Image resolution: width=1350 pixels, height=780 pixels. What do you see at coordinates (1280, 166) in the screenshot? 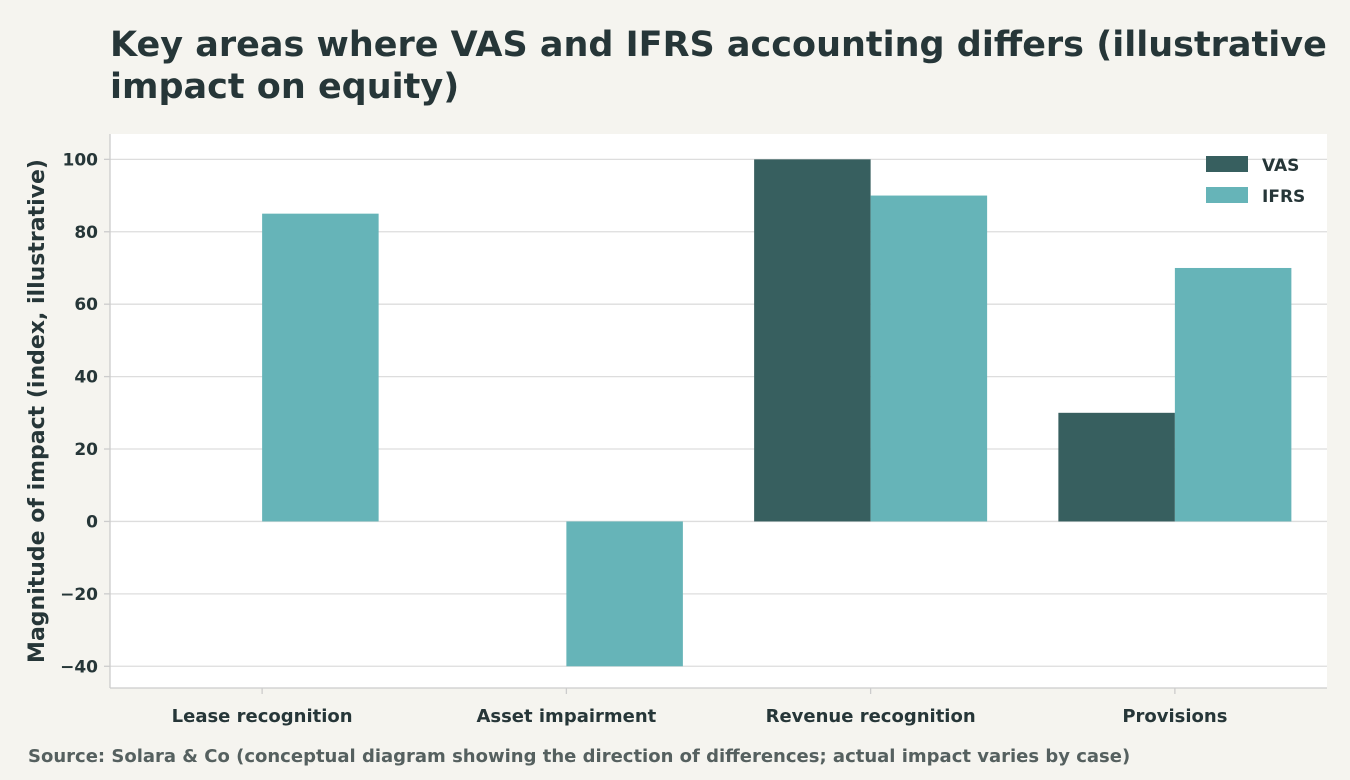
I see `legend-label-vas: VAS` at bounding box center [1280, 166].